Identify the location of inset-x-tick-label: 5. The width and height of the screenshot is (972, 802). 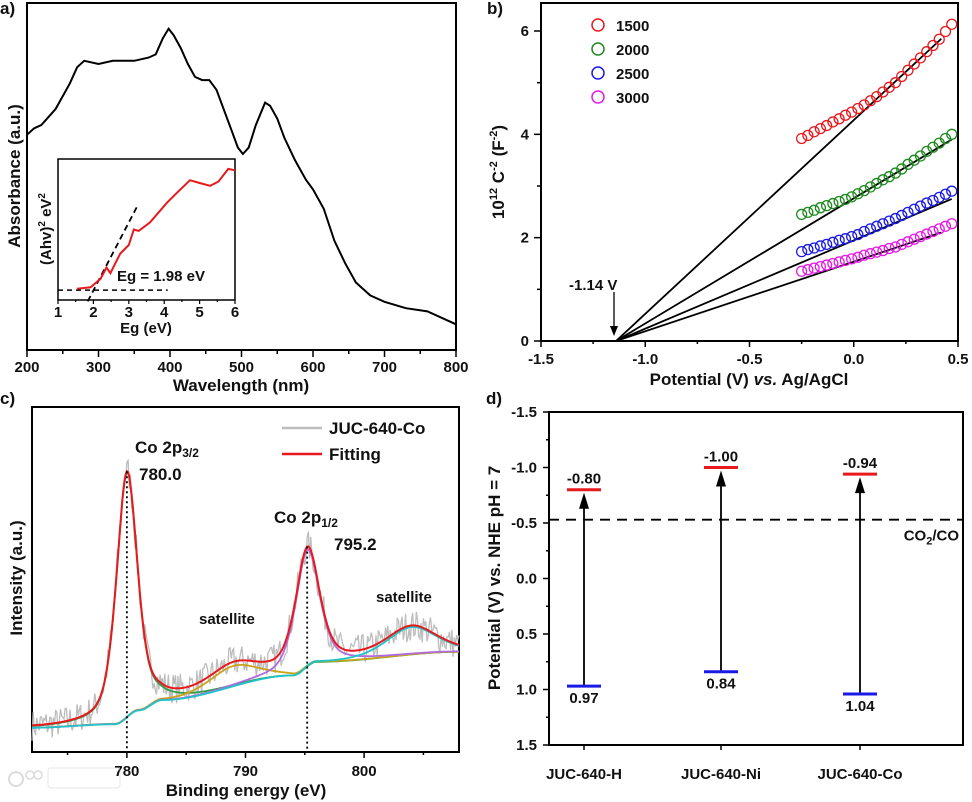
(199, 312).